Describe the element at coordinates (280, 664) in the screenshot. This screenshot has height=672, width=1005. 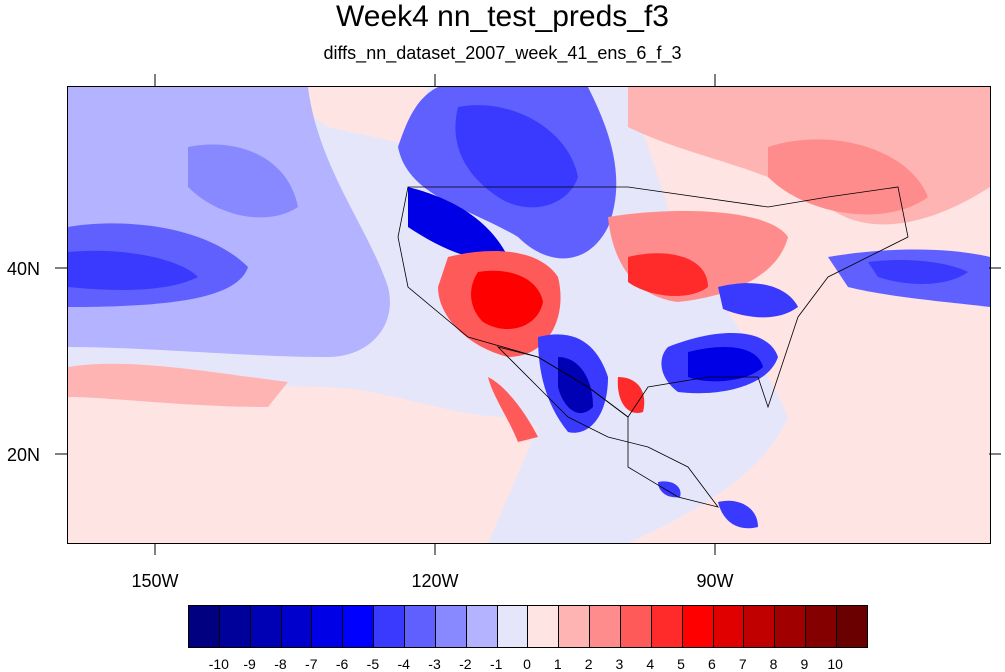
I see `colorbar-tick-label: -8` at that location.